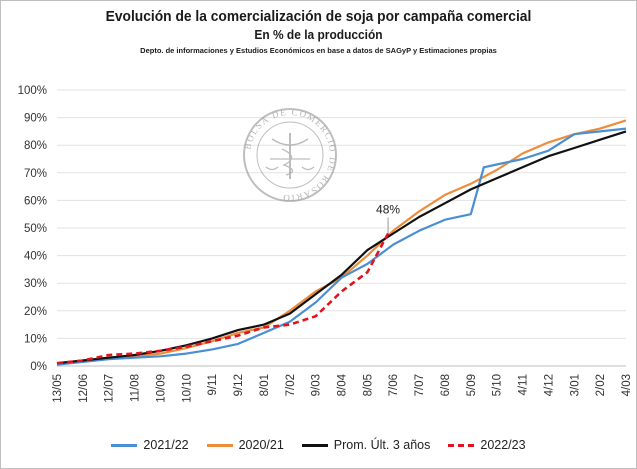 This screenshot has height=469, width=637. What do you see at coordinates (394, 385) in the screenshot?
I see `x-tick-label: 7/06` at bounding box center [394, 385].